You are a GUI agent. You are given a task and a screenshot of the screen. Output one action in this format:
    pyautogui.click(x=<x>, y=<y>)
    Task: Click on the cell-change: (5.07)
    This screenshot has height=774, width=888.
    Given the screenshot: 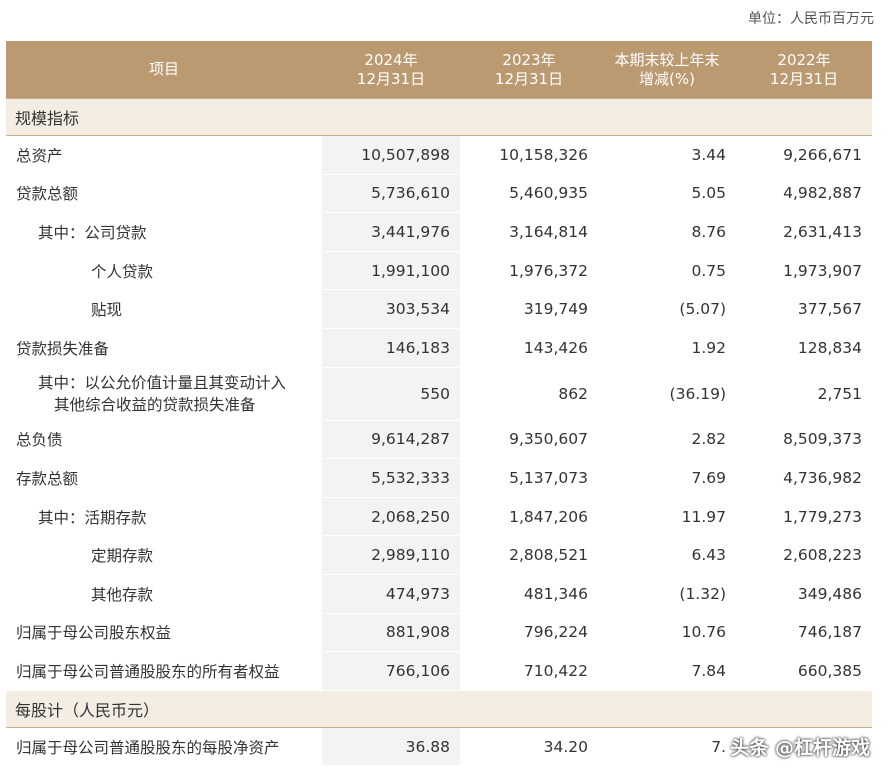 What is the action you would take?
    pyautogui.click(x=667, y=309)
    